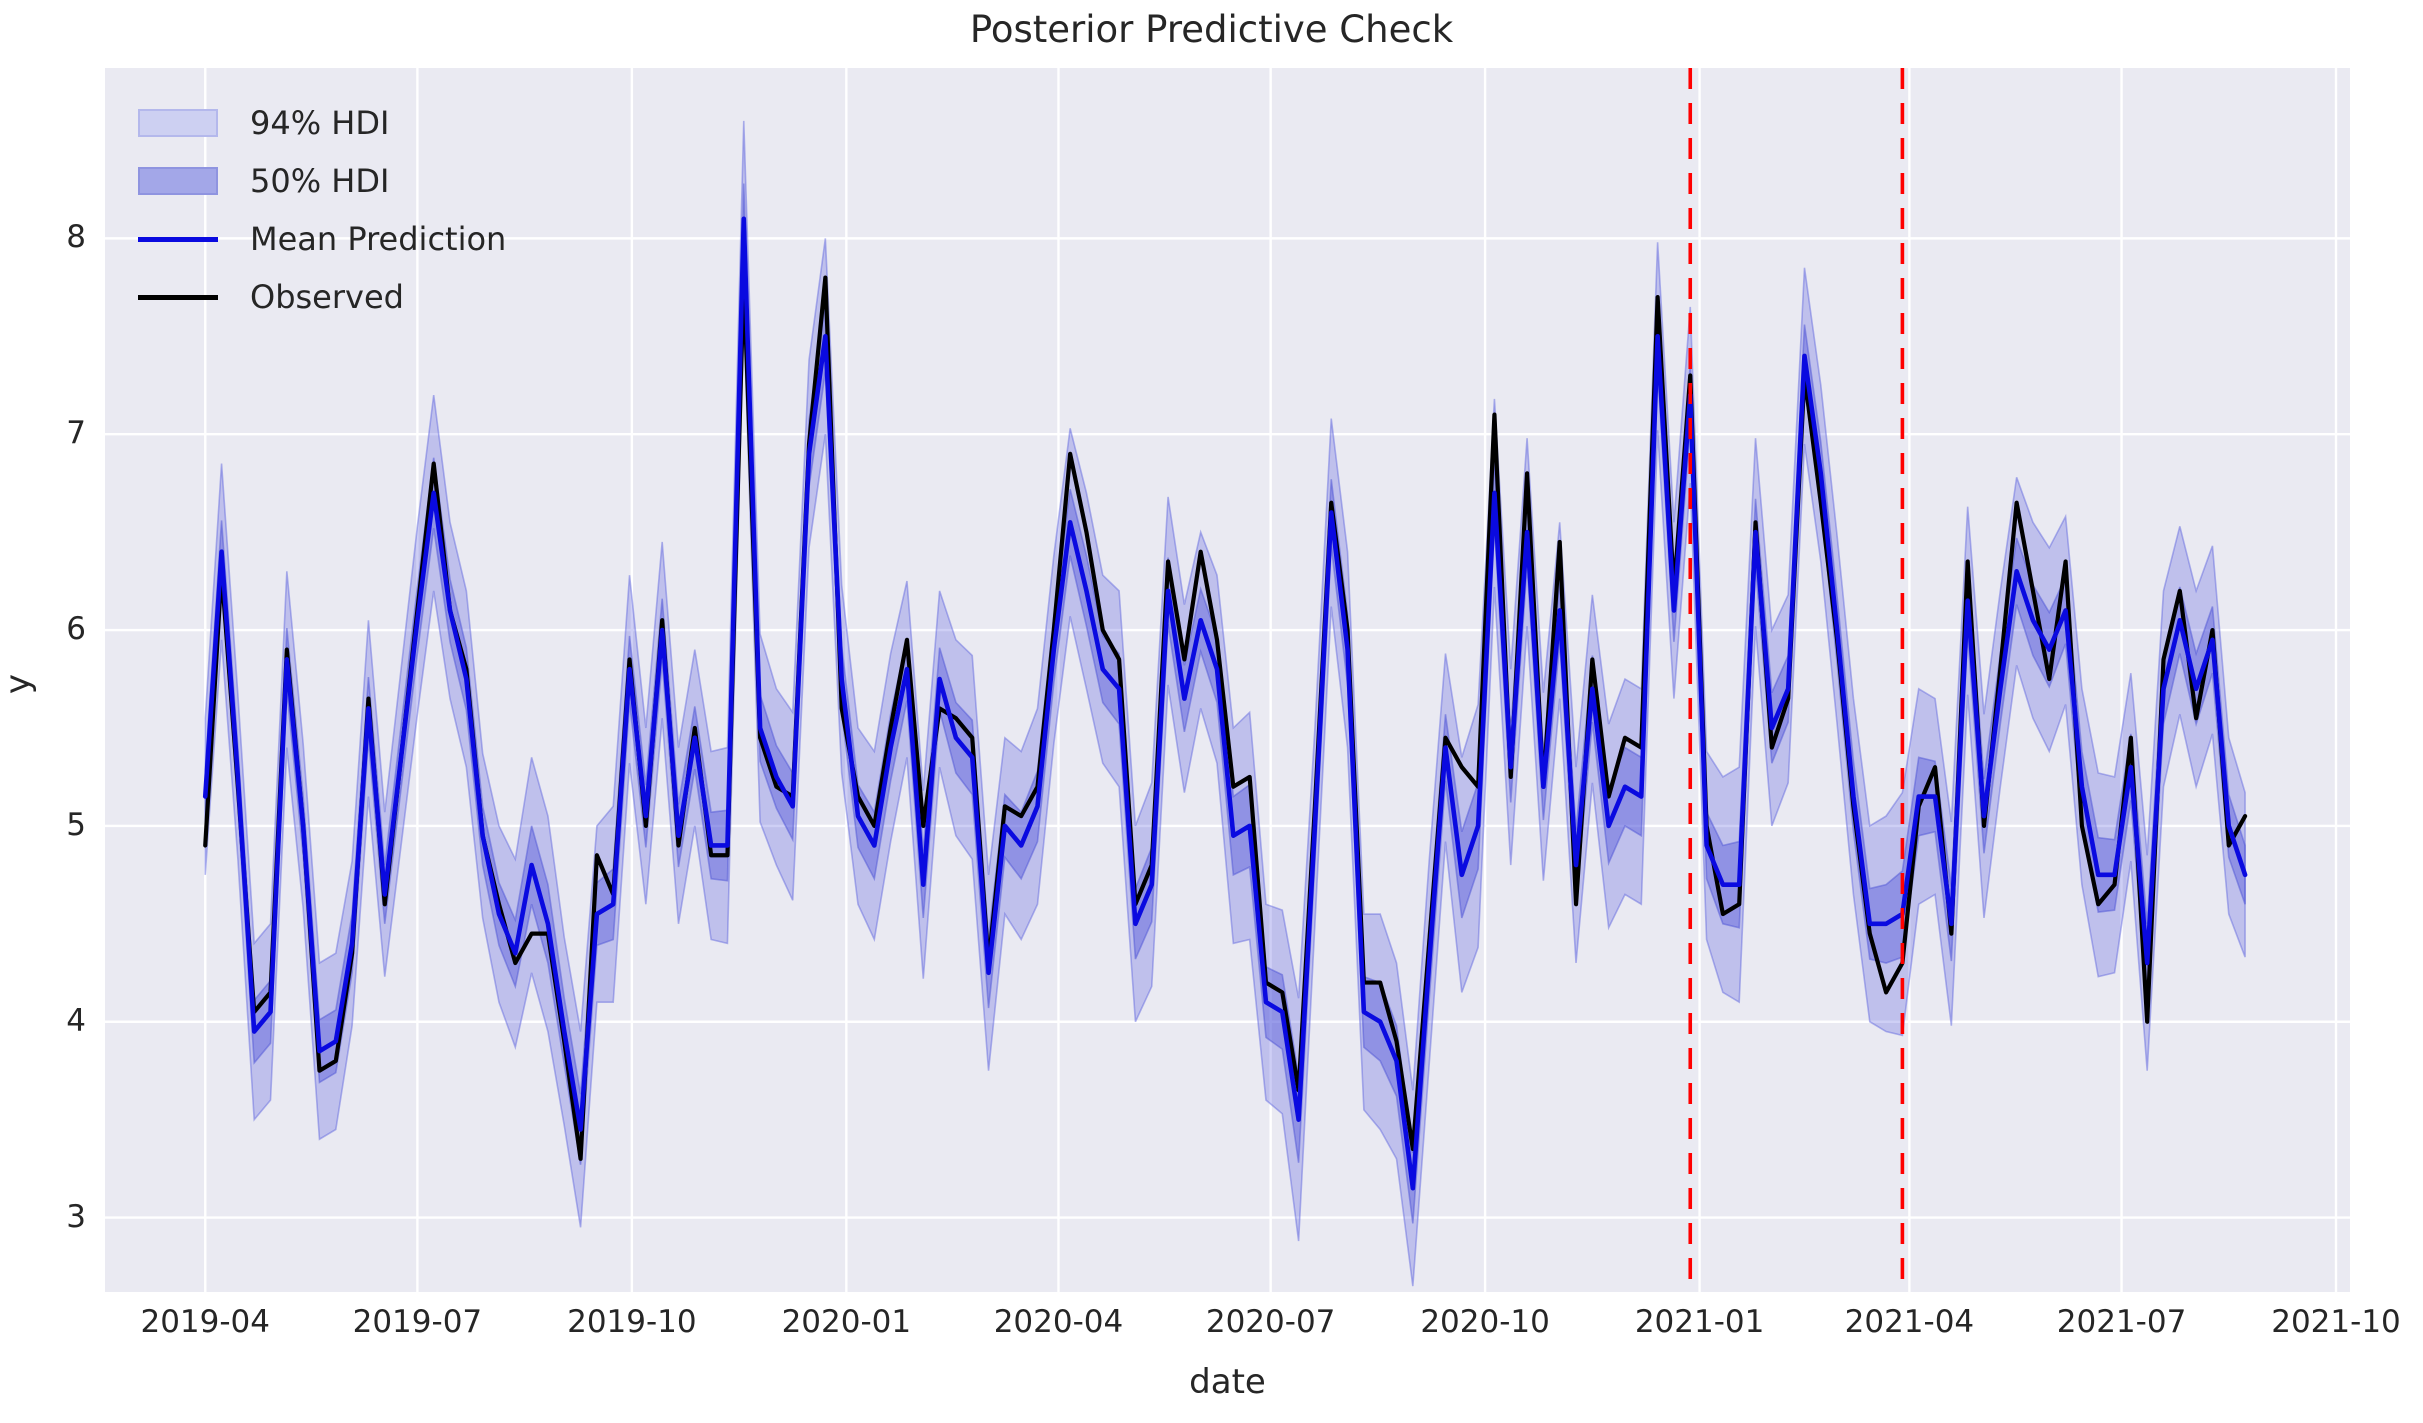  I want to click on legend-item-observed: Observed, so click(322, 297).